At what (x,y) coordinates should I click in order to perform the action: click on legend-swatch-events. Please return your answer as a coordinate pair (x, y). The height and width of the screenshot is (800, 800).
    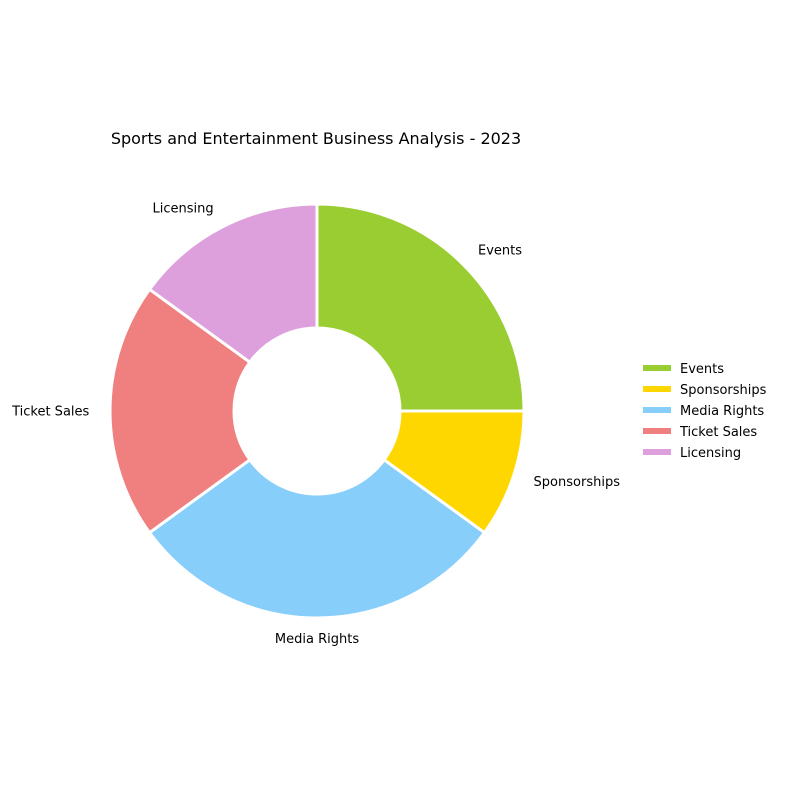
    Looking at the image, I should click on (657, 368).